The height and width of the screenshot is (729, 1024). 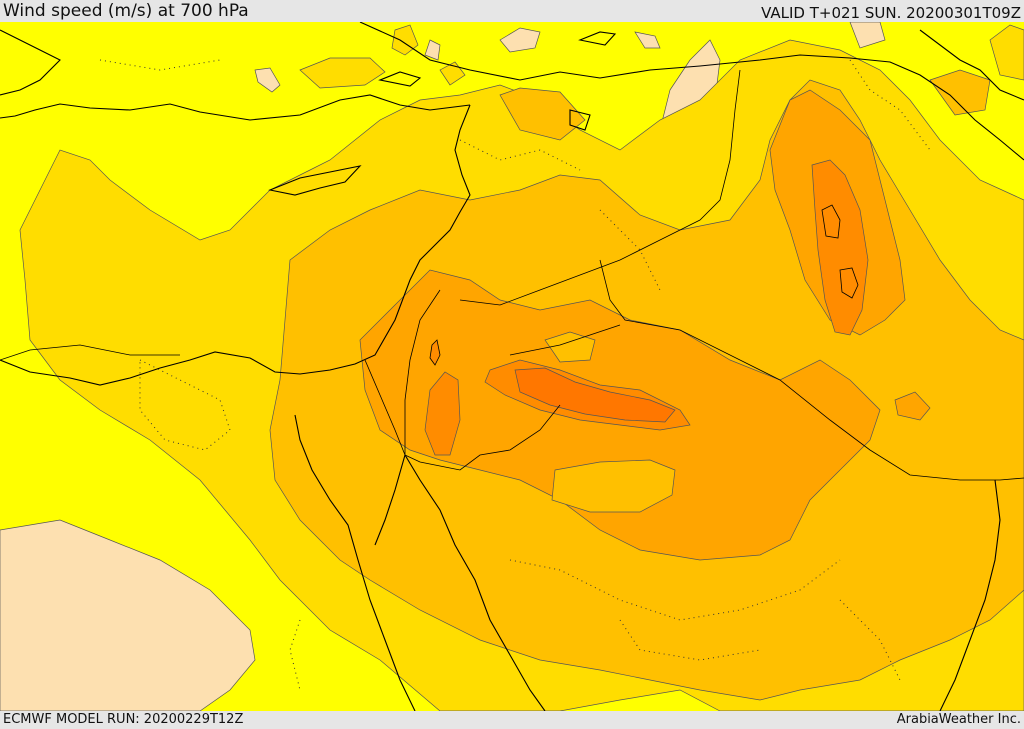 What do you see at coordinates (891, 13) in the screenshot?
I see `valid-time: VALID T+021 SUN. 20200301T09Z` at bounding box center [891, 13].